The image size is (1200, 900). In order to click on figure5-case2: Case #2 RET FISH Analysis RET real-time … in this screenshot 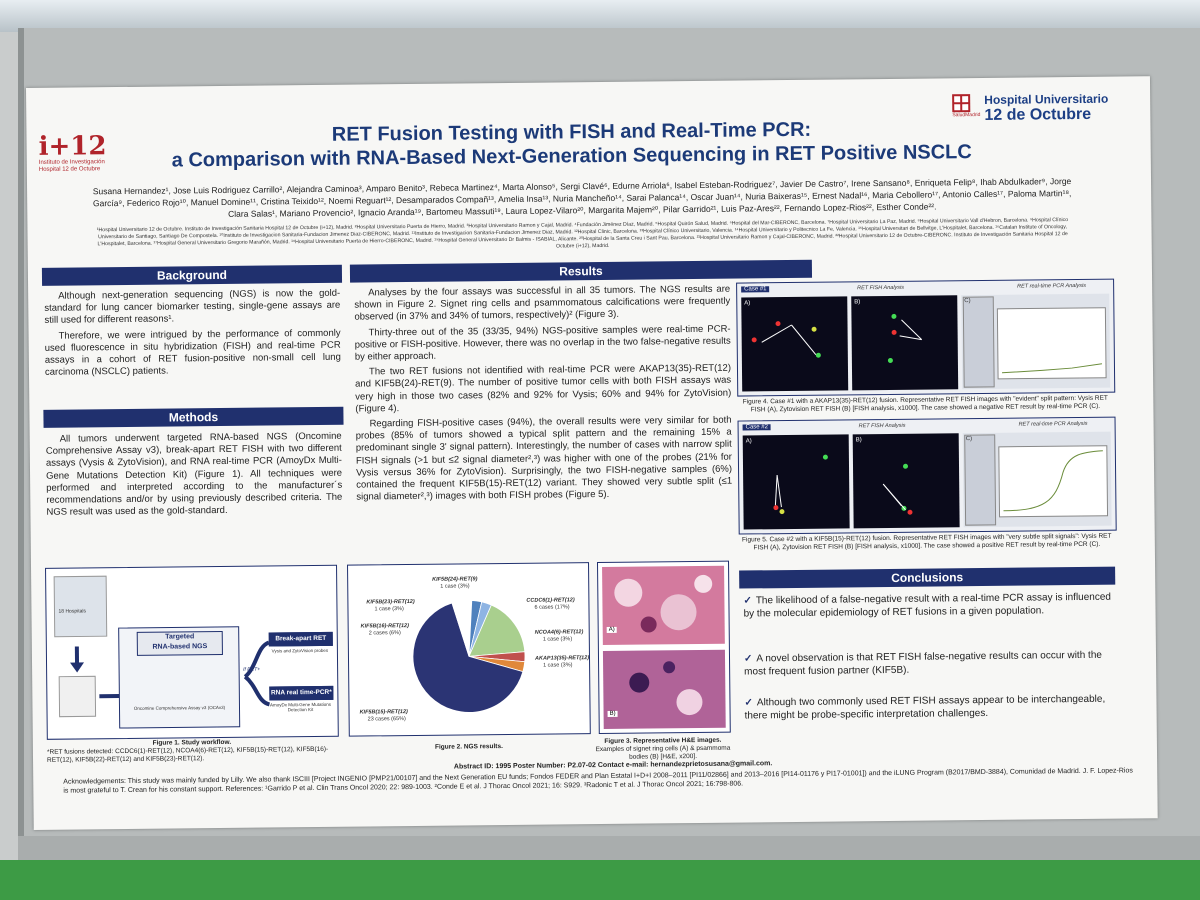, I will do `click(927, 475)`.